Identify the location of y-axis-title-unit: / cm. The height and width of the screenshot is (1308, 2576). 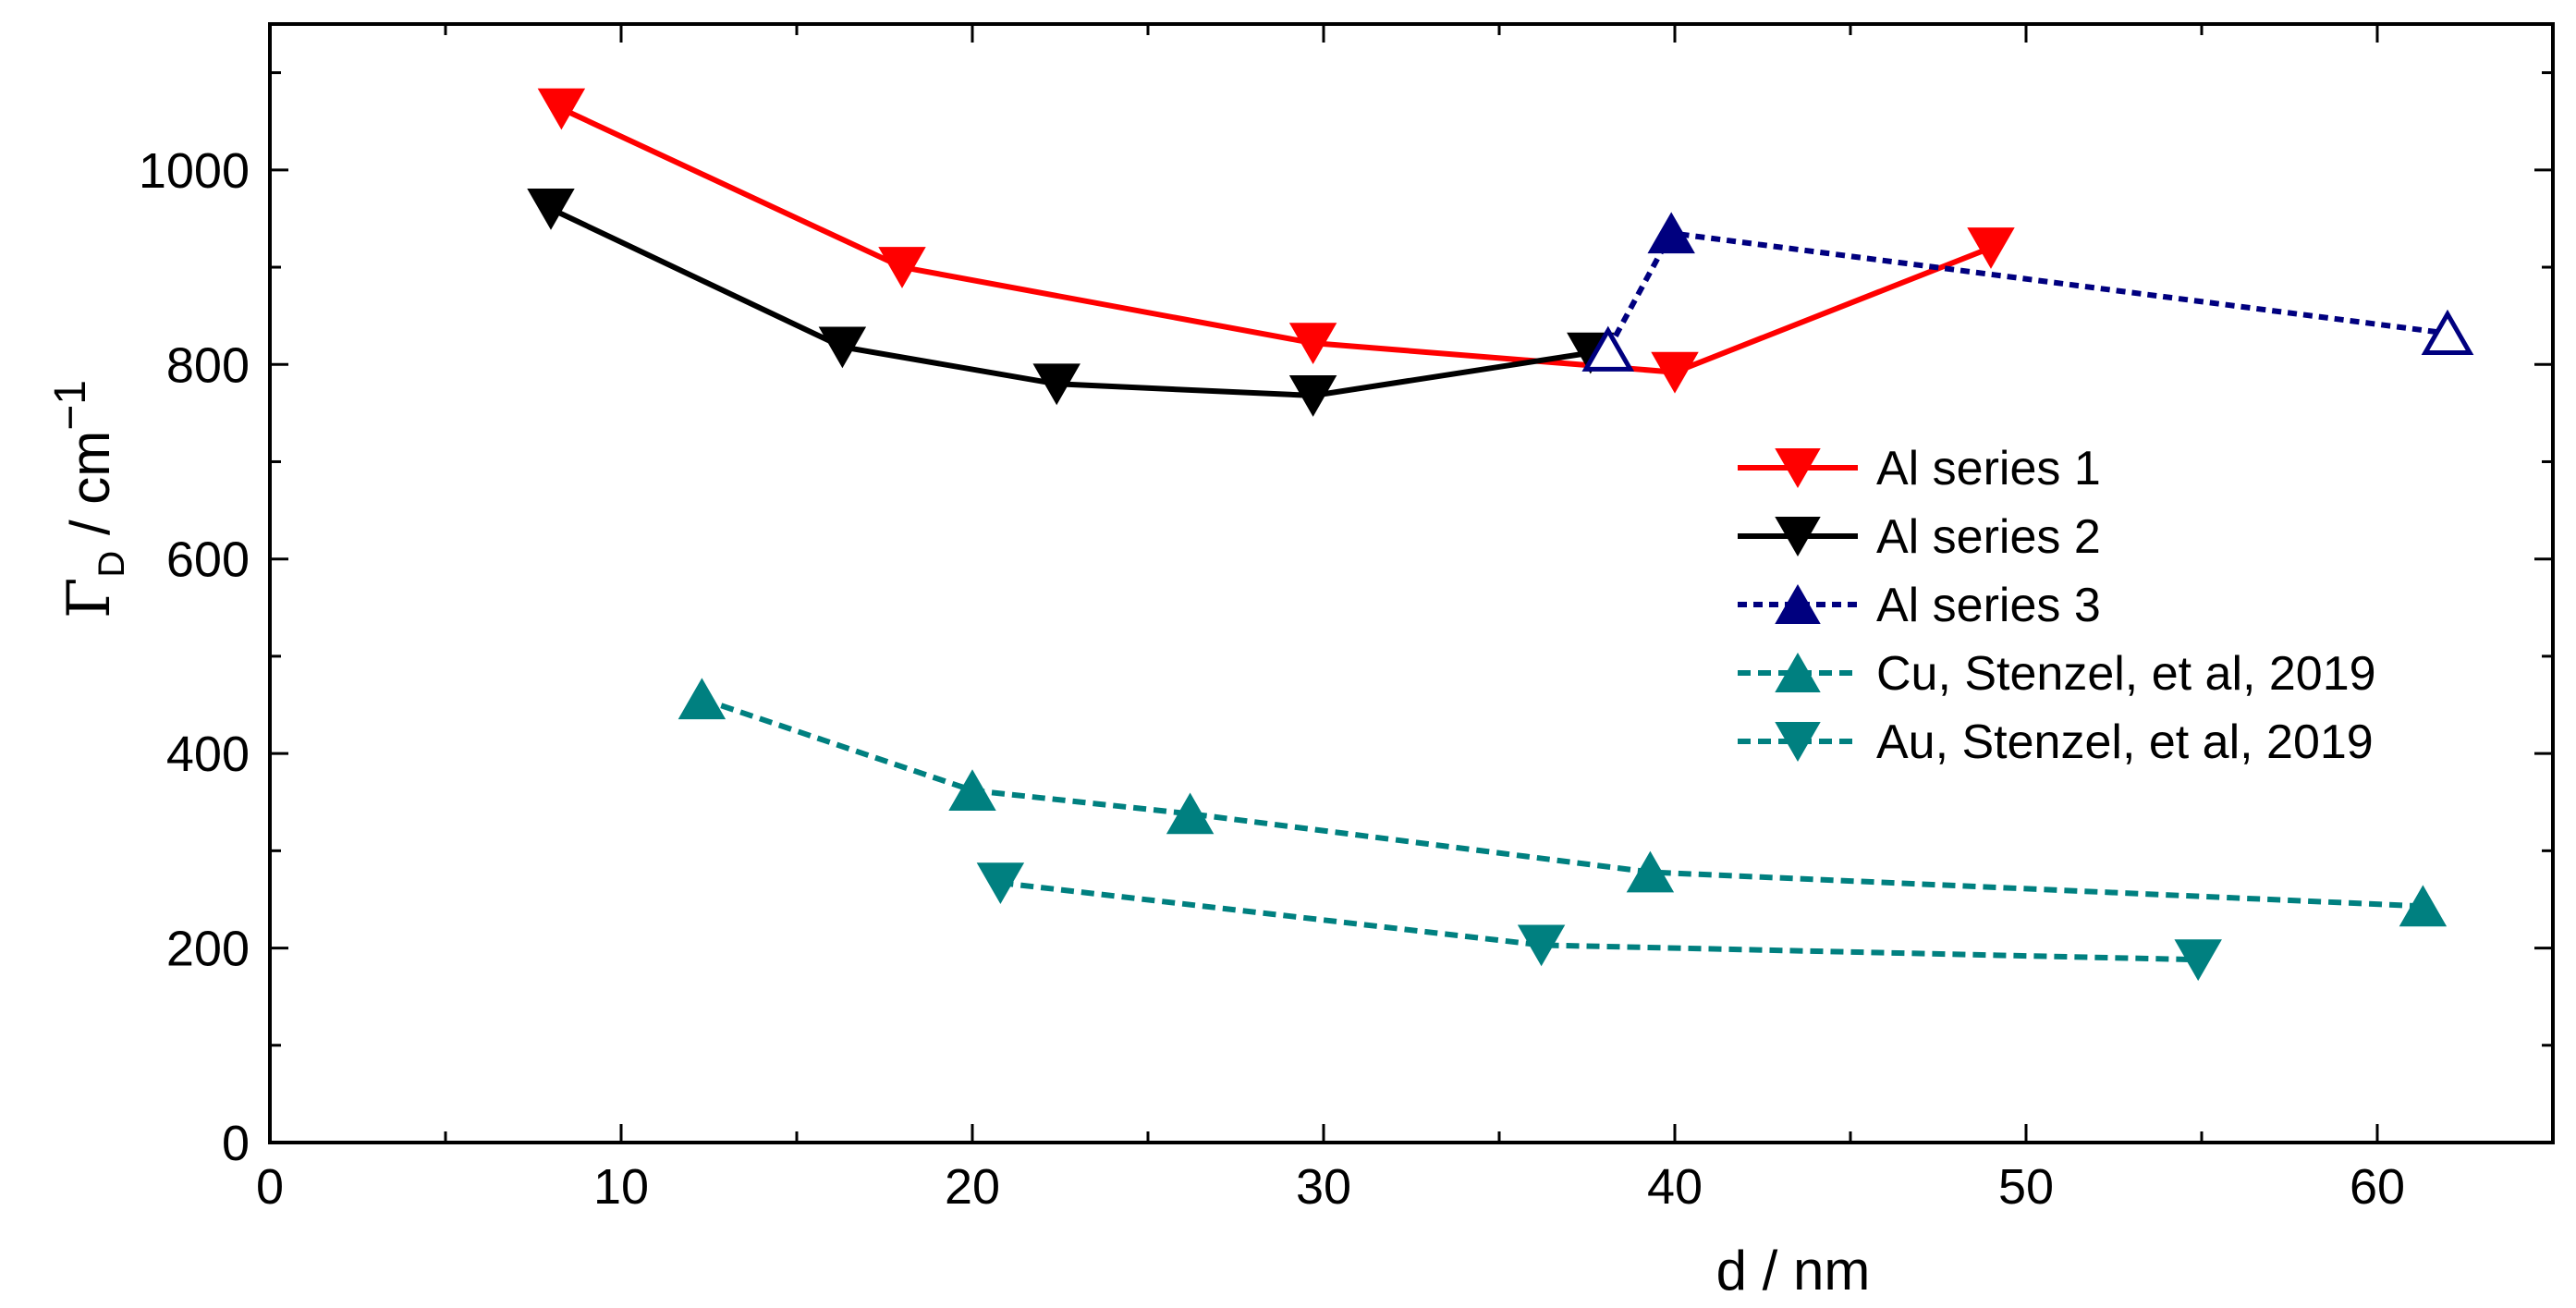
(90, 491).